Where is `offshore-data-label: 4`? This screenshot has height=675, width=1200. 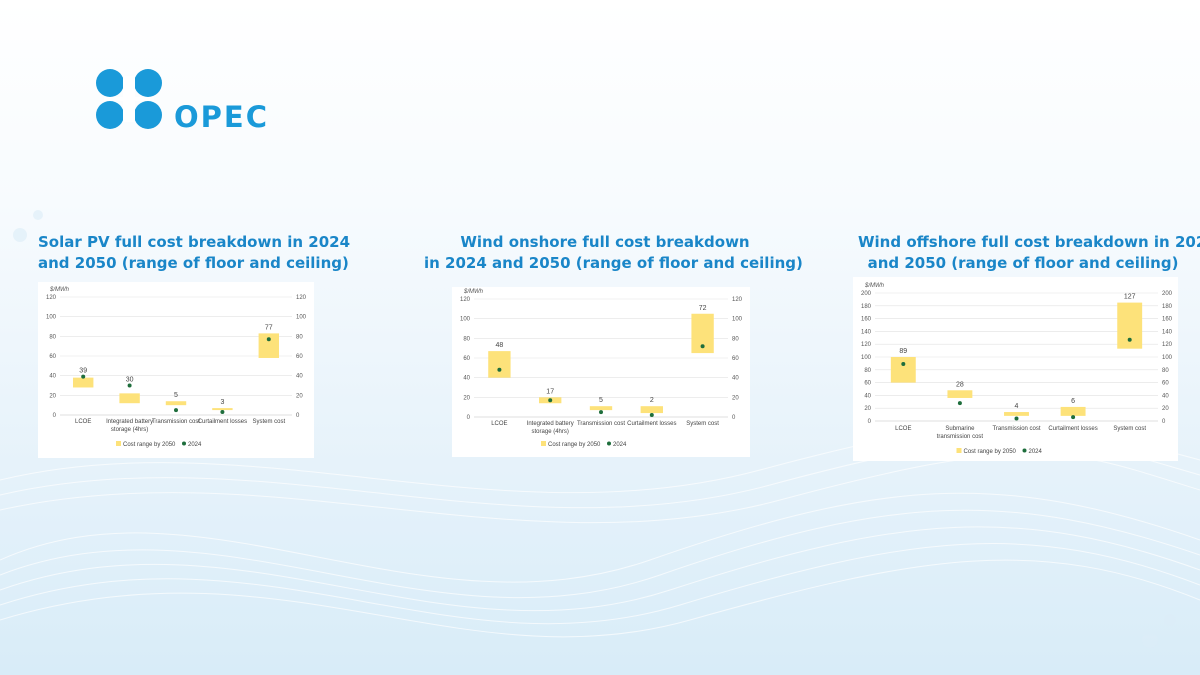
offshore-data-label: 4 is located at coordinates (1017, 406).